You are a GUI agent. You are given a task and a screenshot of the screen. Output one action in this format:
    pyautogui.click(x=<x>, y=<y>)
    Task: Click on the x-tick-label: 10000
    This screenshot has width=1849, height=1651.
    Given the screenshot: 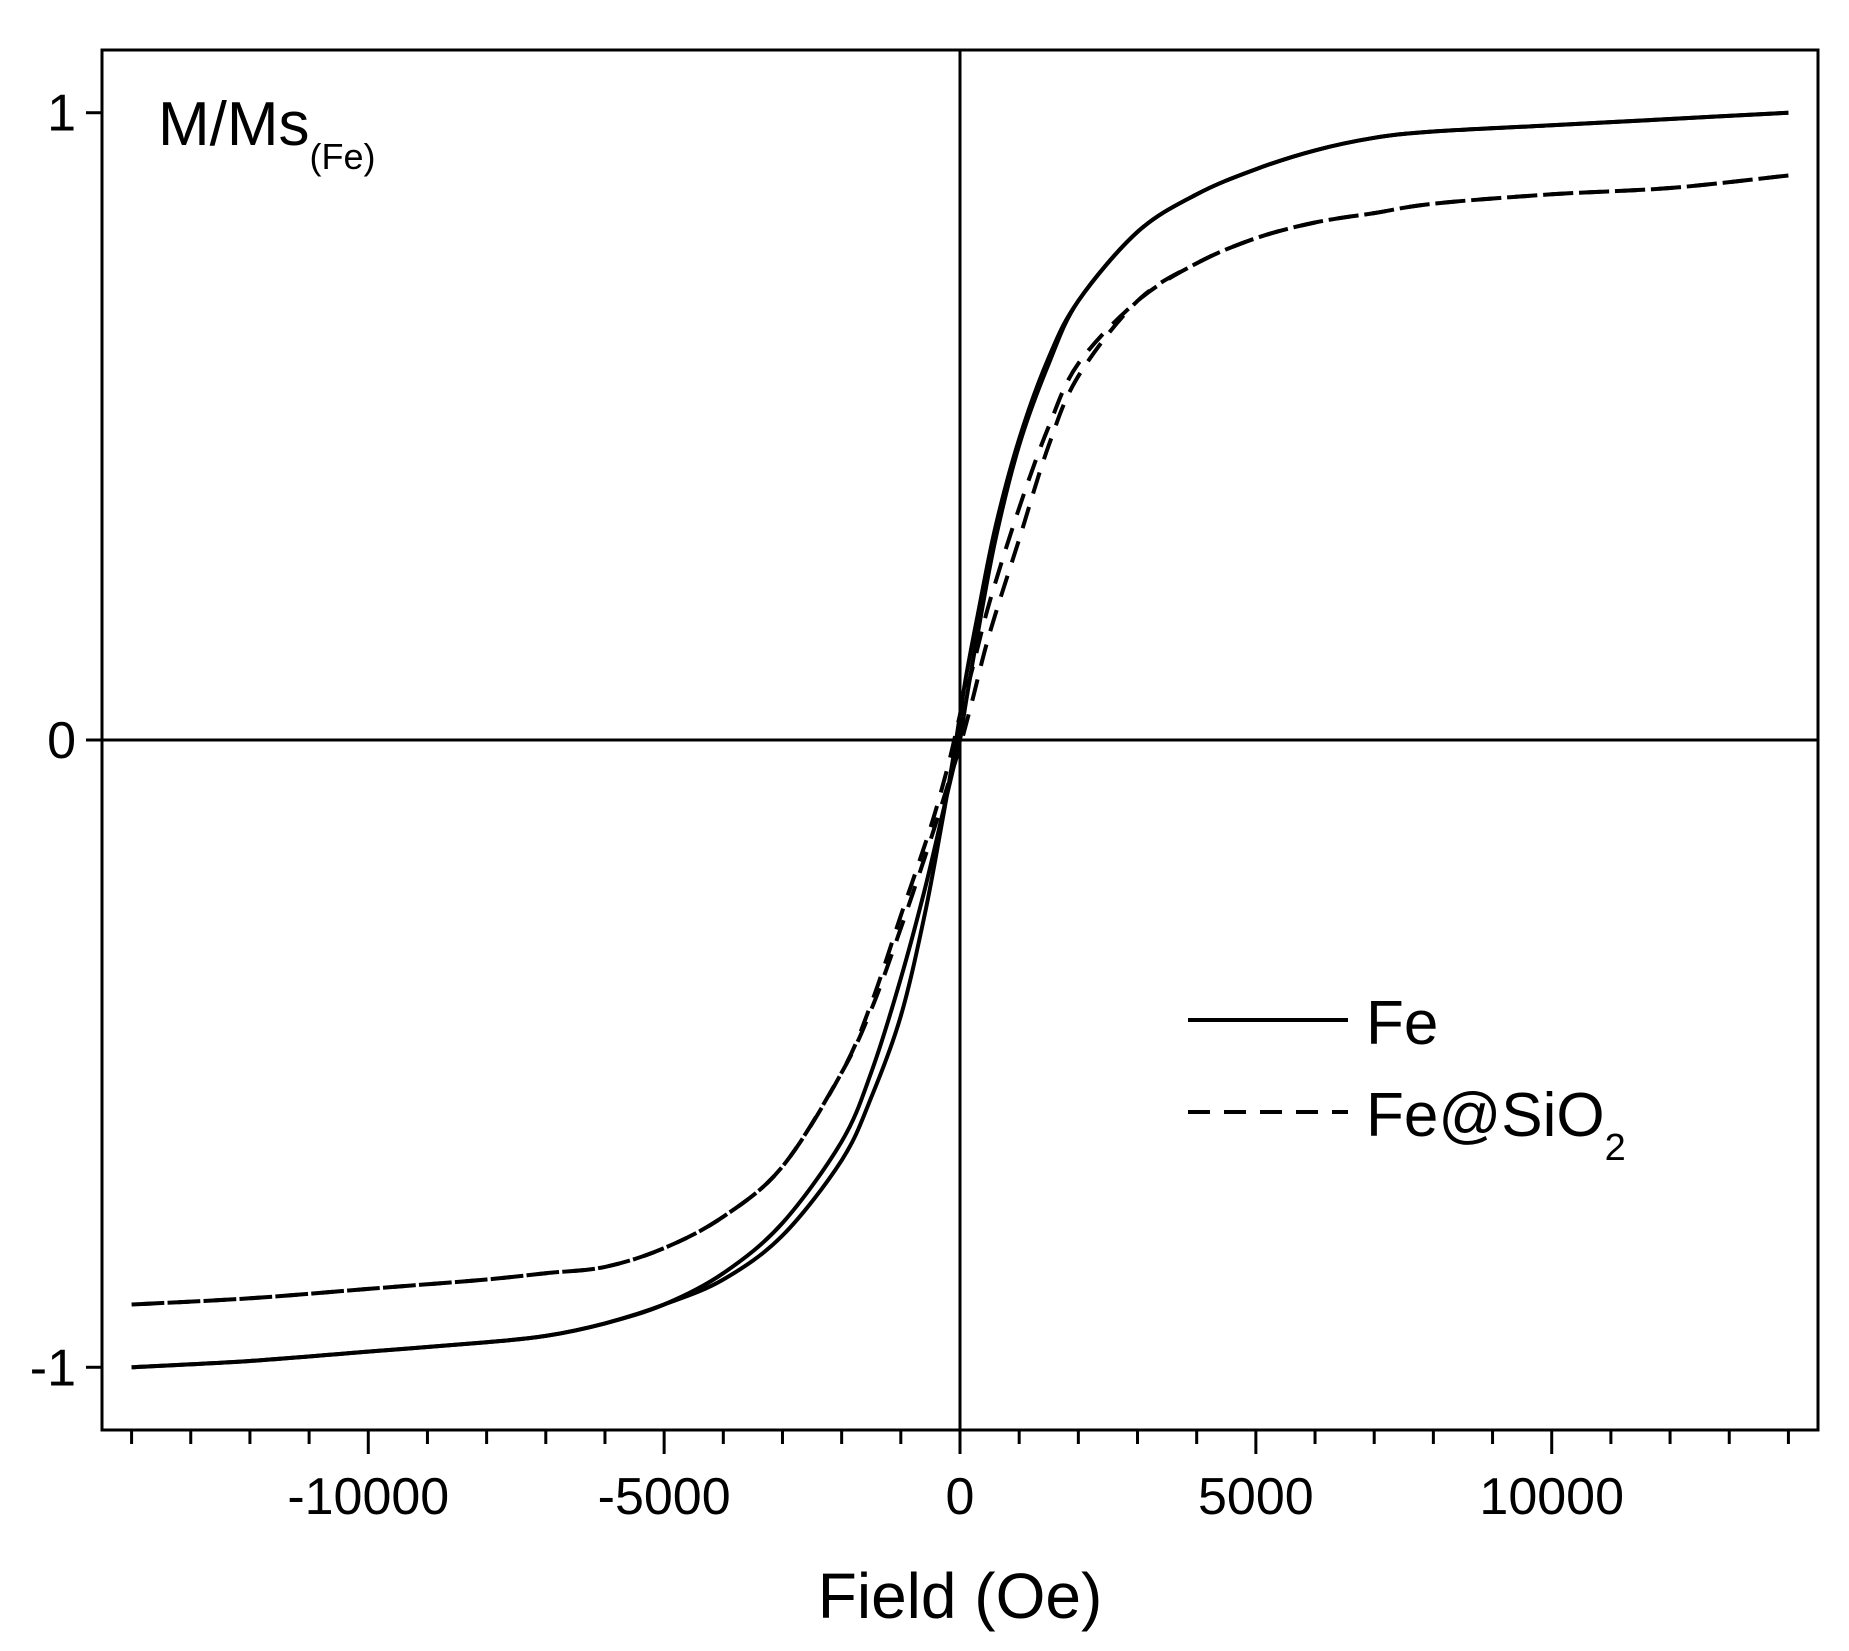 What is the action you would take?
    pyautogui.click(x=1551, y=1497)
    